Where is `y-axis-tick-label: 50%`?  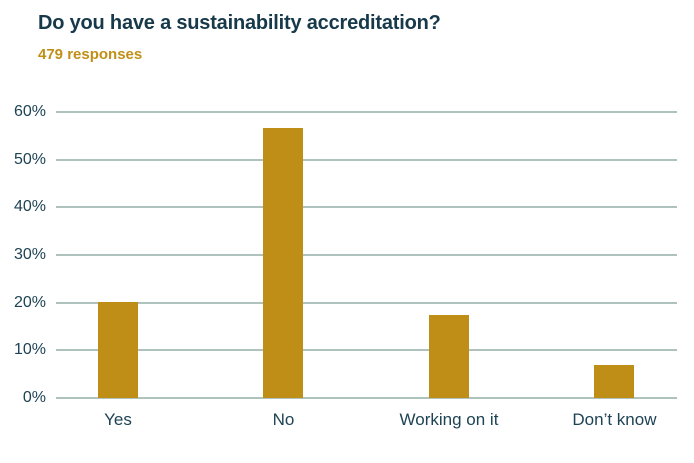
y-axis-tick-label: 50% is located at coordinates (29, 159).